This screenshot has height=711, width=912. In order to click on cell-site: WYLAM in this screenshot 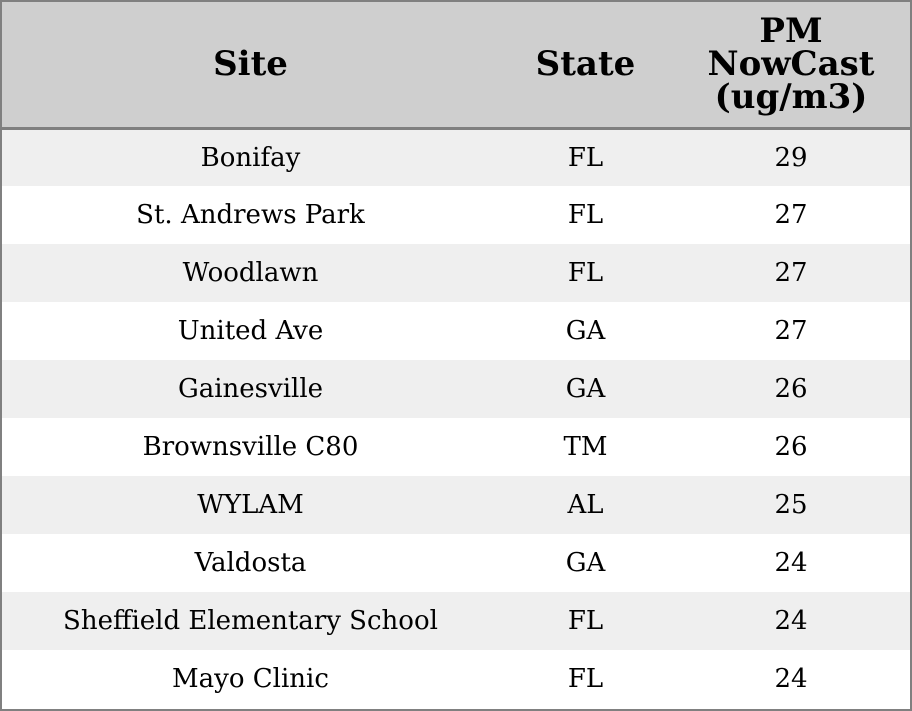, I will do `click(250, 505)`.